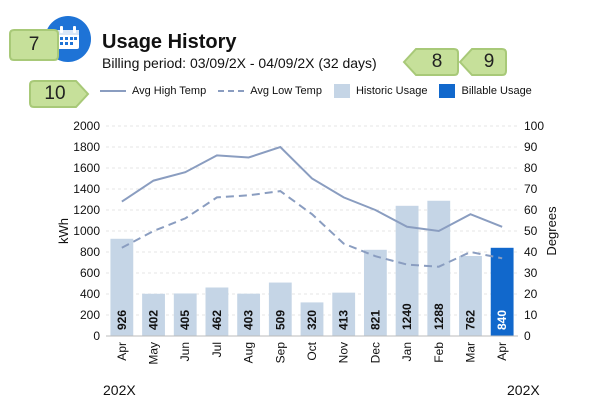 The height and width of the screenshot is (408, 595). Describe the element at coordinates (96, 336) in the screenshot. I see `y-tick-left: 0` at that location.